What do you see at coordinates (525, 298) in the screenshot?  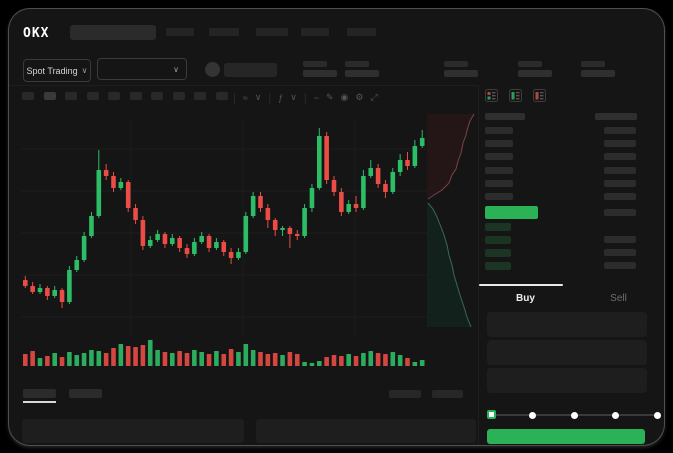 I see `tab-buy: Buy` at bounding box center [525, 298].